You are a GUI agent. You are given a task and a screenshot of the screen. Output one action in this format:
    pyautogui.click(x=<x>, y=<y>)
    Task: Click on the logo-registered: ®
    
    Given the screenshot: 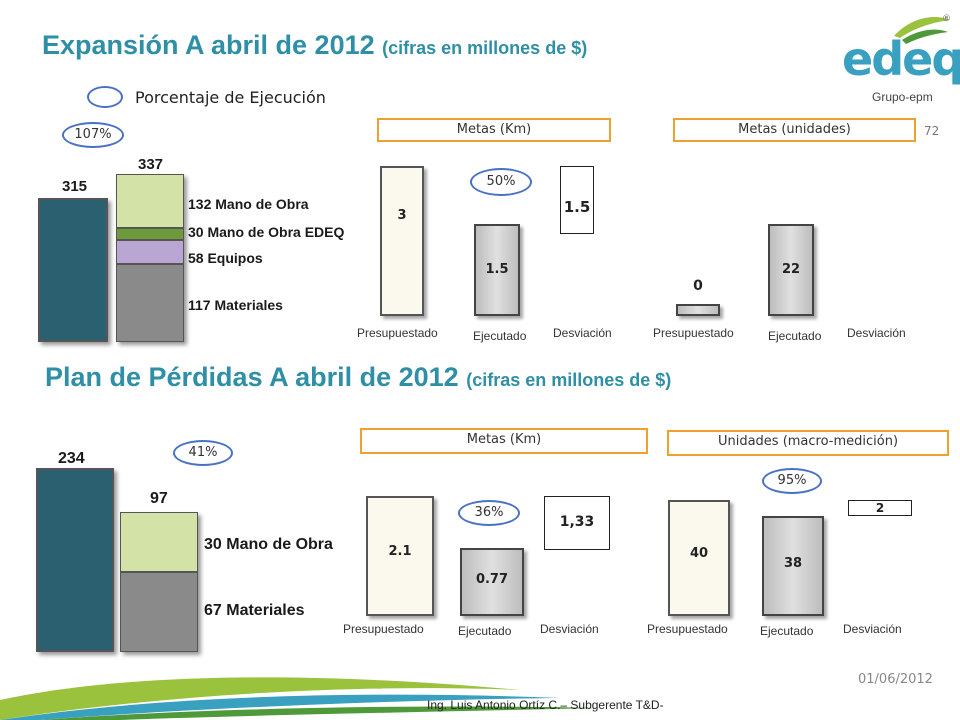 What is the action you would take?
    pyautogui.click(x=946, y=19)
    